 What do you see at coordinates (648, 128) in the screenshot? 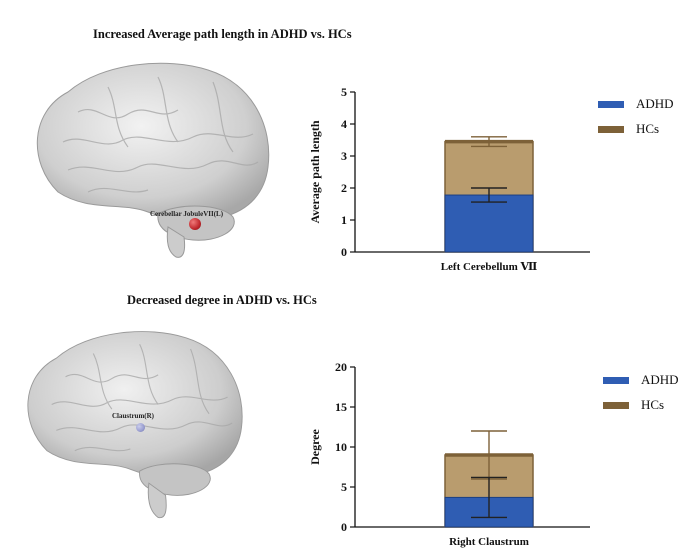
I see `legend-1-label-hcs: HCs` at bounding box center [648, 128].